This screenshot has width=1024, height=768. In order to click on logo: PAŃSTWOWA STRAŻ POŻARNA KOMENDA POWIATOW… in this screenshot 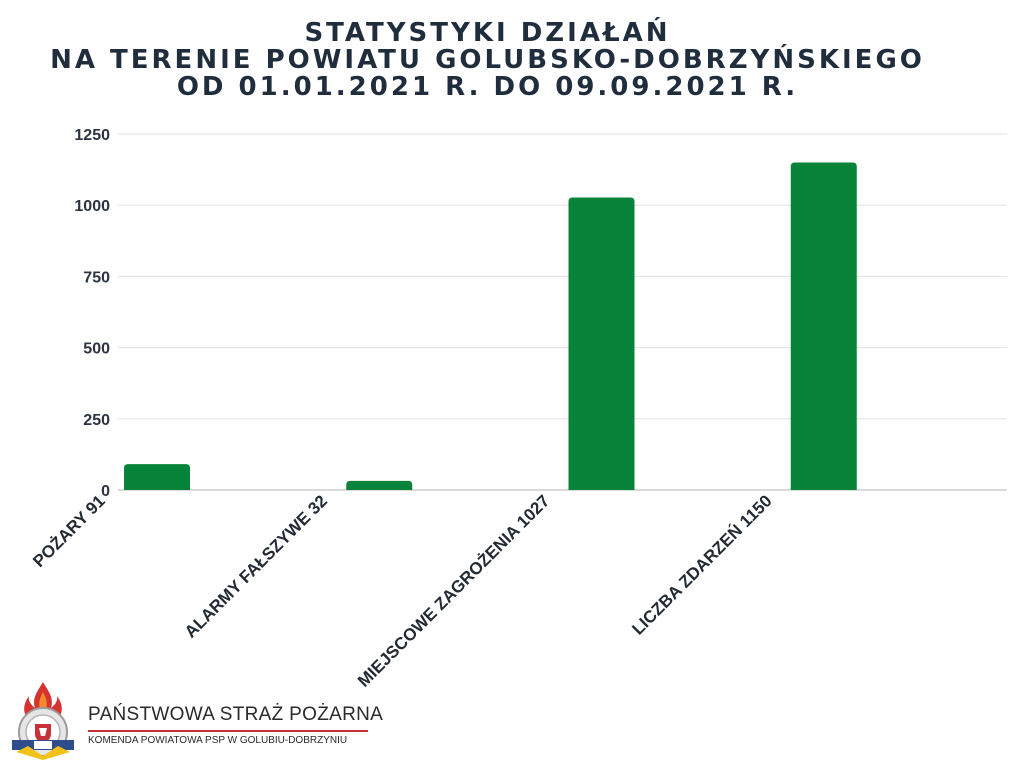, I will do `click(196, 721)`.